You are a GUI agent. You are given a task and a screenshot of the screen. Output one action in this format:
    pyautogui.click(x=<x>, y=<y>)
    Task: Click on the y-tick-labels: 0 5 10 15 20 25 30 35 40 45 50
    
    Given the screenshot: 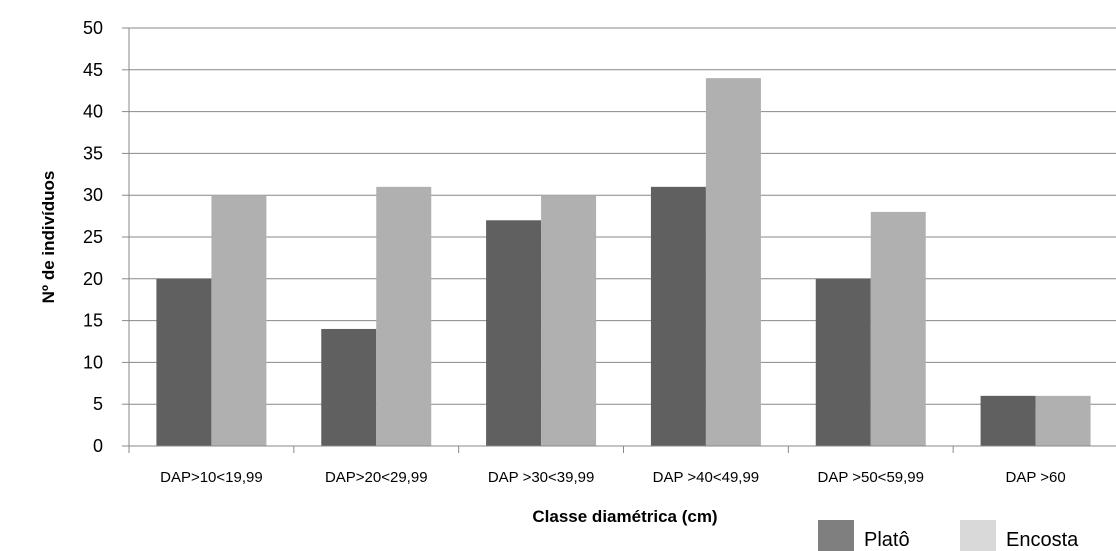 What is the action you would take?
    pyautogui.click(x=93, y=237)
    